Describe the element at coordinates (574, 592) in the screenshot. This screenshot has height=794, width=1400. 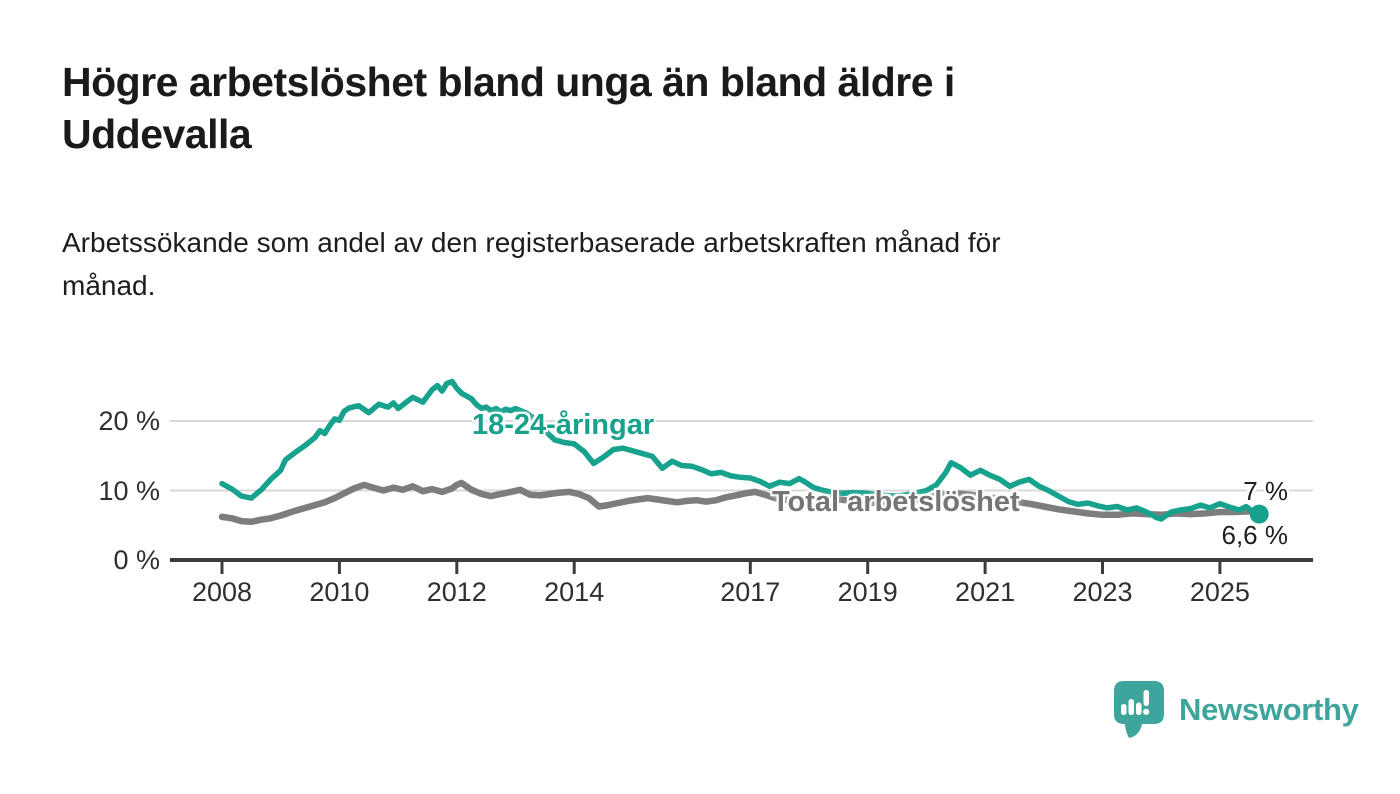
I see `x-tick-label: 2014` at that location.